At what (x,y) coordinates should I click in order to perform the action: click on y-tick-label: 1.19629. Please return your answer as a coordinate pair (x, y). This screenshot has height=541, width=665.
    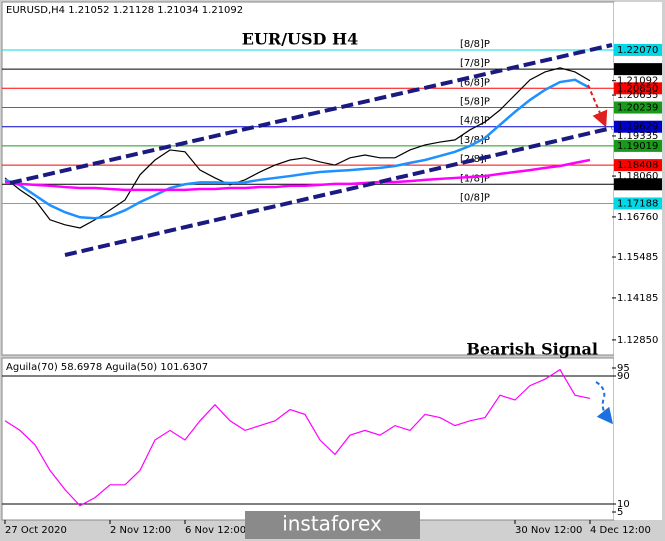
    Looking at the image, I should click on (637, 127).